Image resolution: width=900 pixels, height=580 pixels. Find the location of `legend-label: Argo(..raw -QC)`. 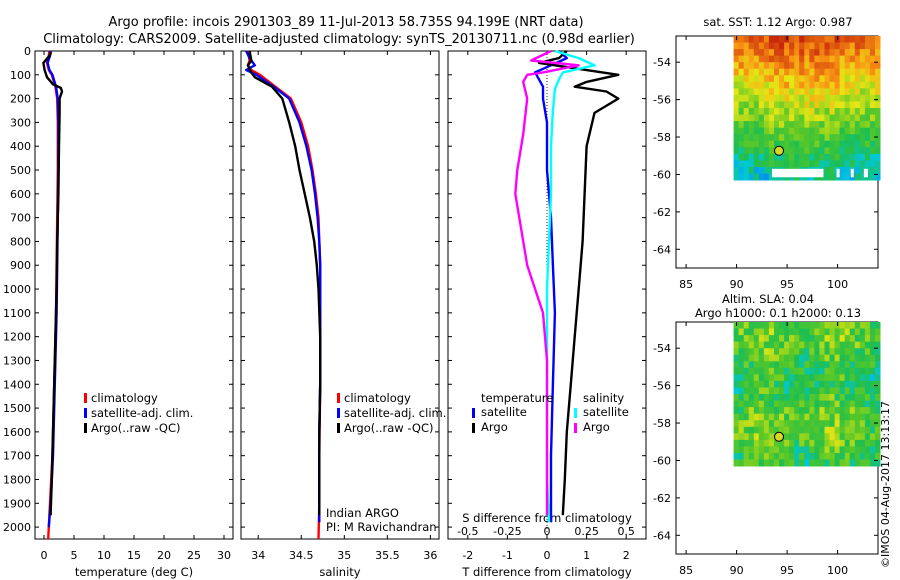

legend-label: Argo(..raw -QC) is located at coordinates (136, 428).